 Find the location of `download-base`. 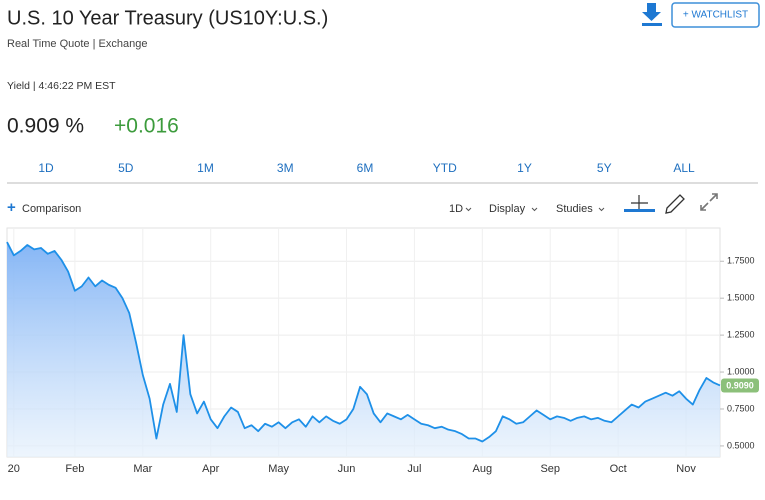

download-base is located at coordinates (652, 24).